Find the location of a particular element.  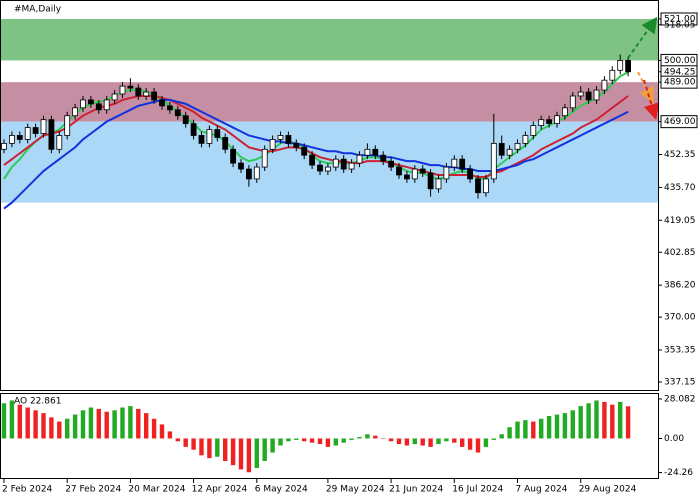

x-tick-label: 21 Jun 2024 is located at coordinates (416, 490).